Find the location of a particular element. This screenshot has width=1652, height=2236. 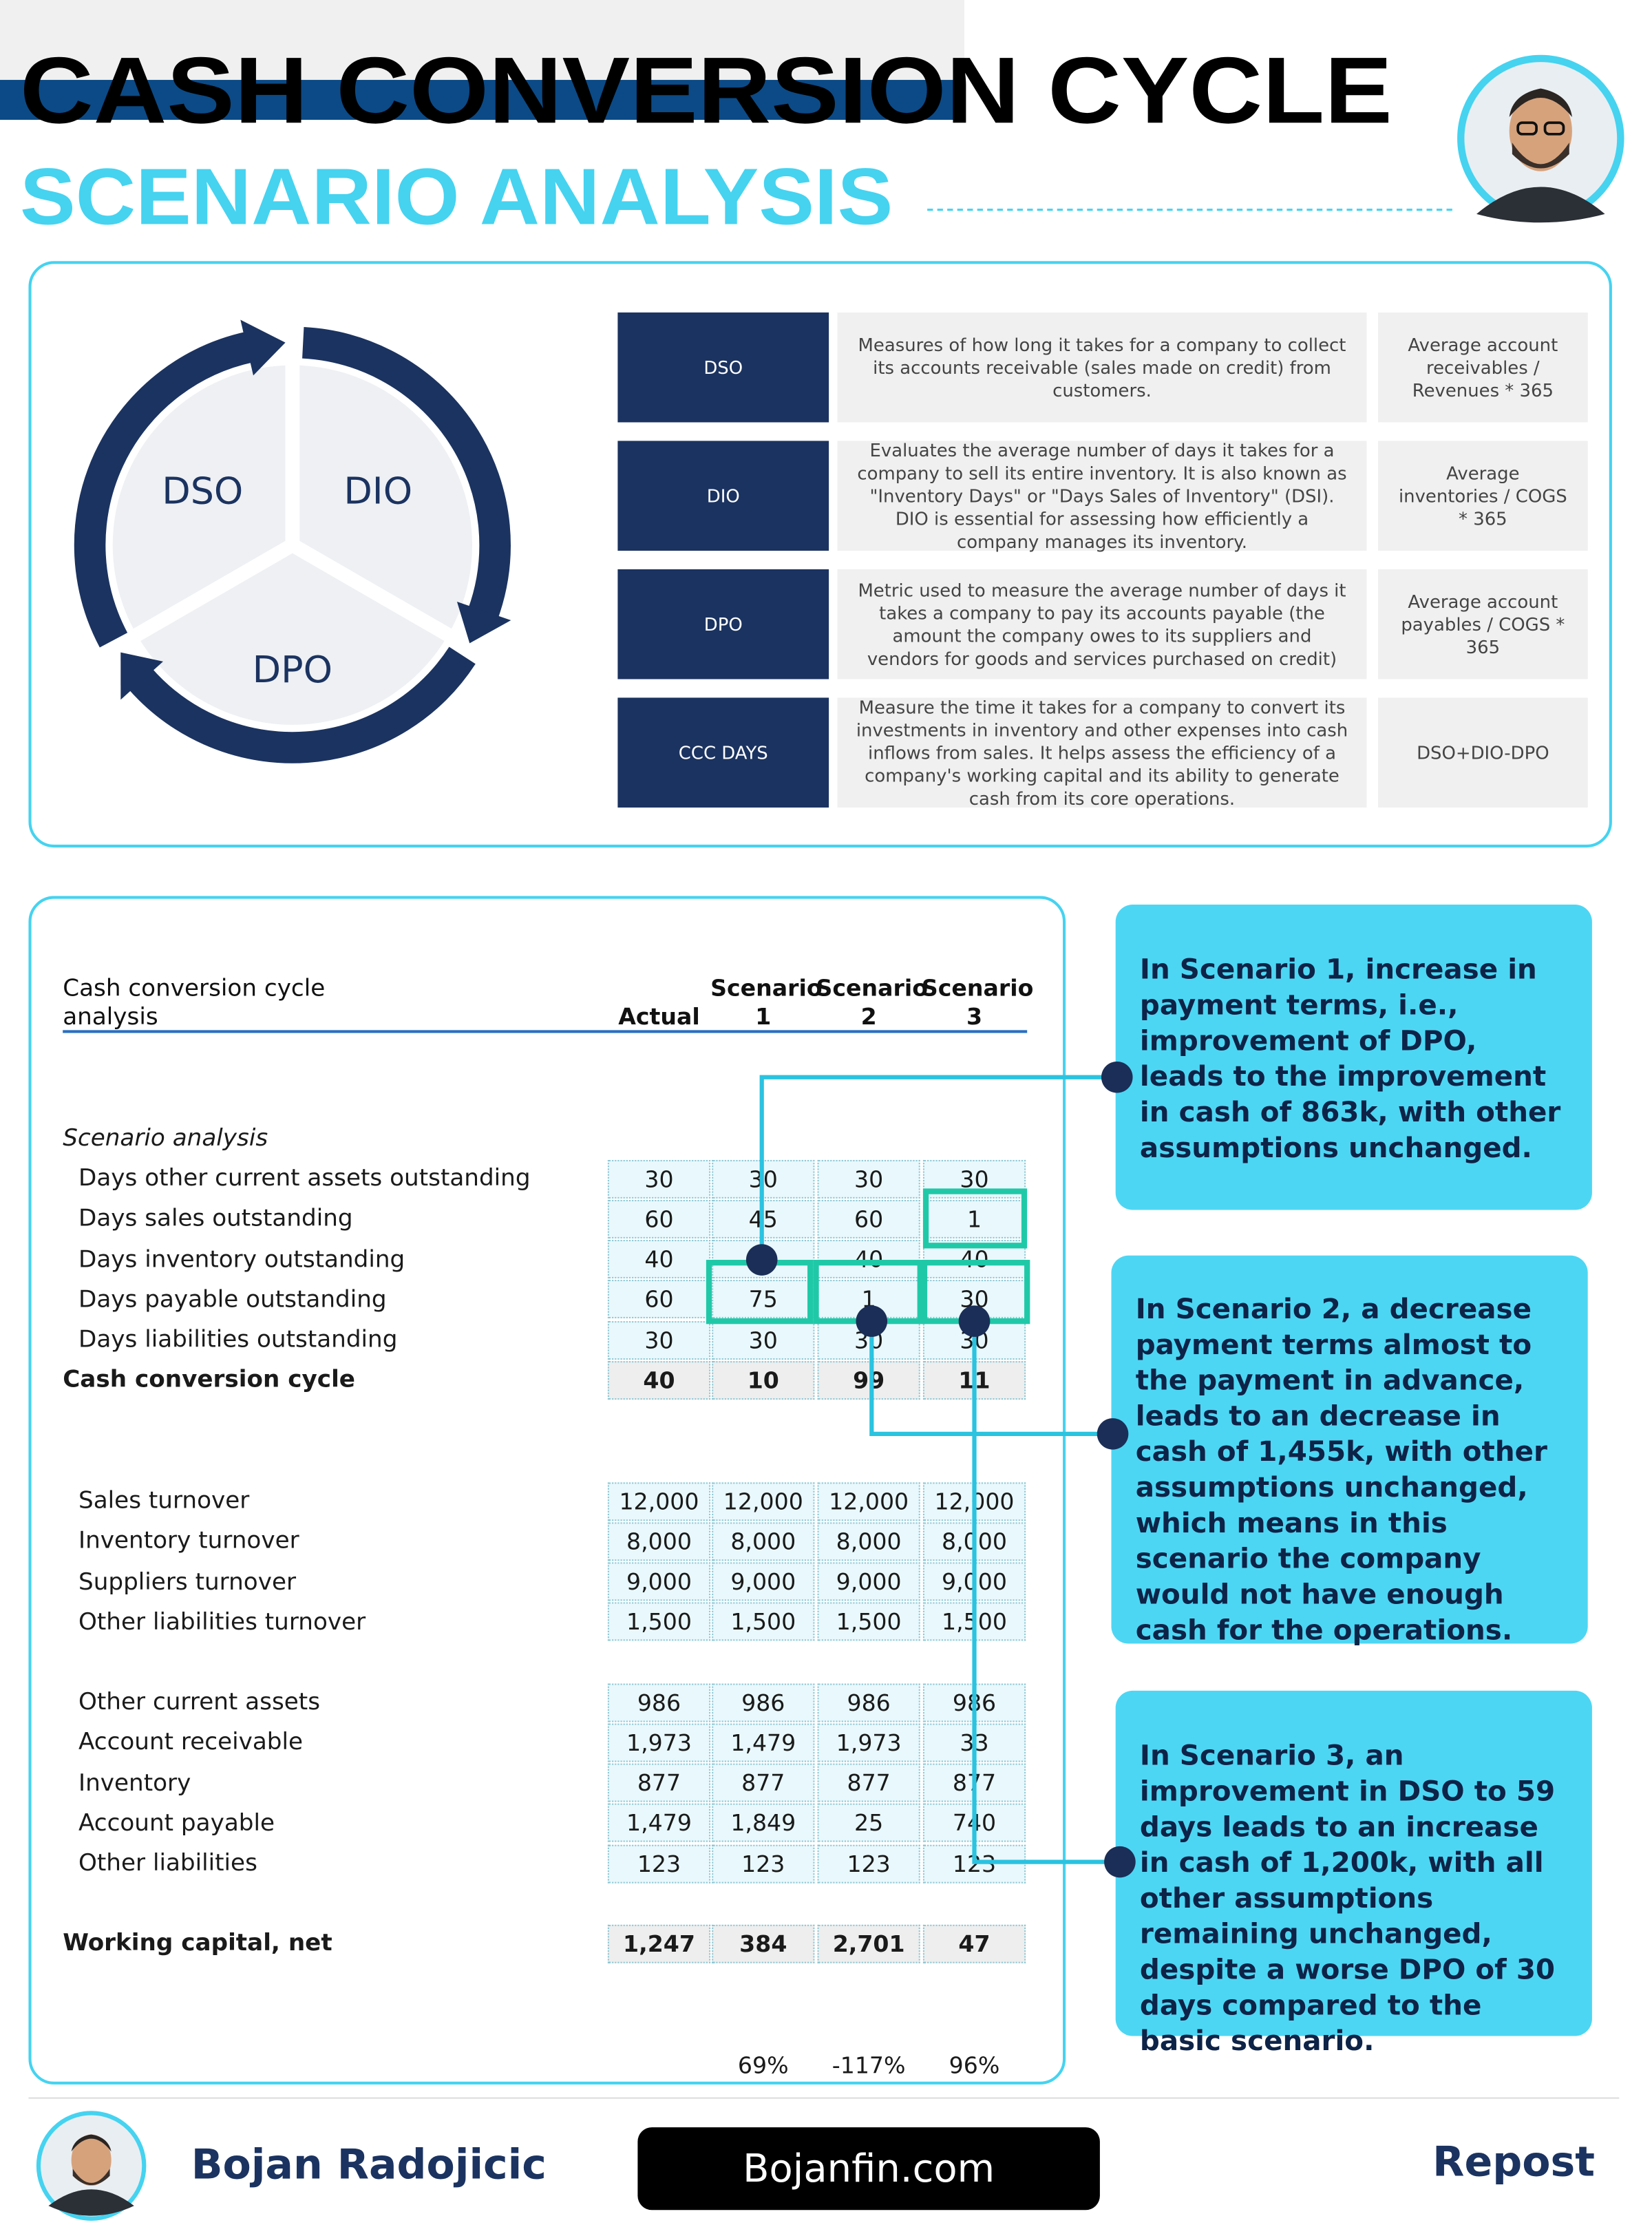

row-label: Account payable is located at coordinates (177, 1822).